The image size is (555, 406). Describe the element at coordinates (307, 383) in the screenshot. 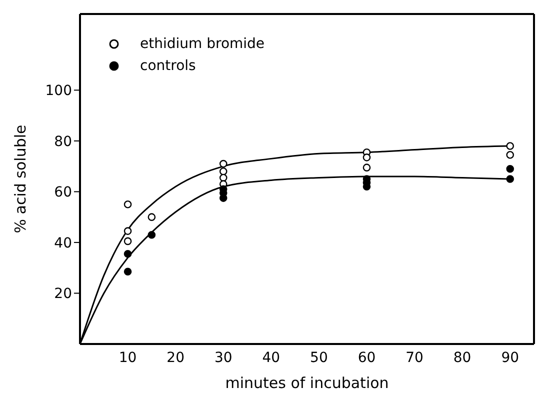

I see `x-axis-title: minutes of incubation` at that location.